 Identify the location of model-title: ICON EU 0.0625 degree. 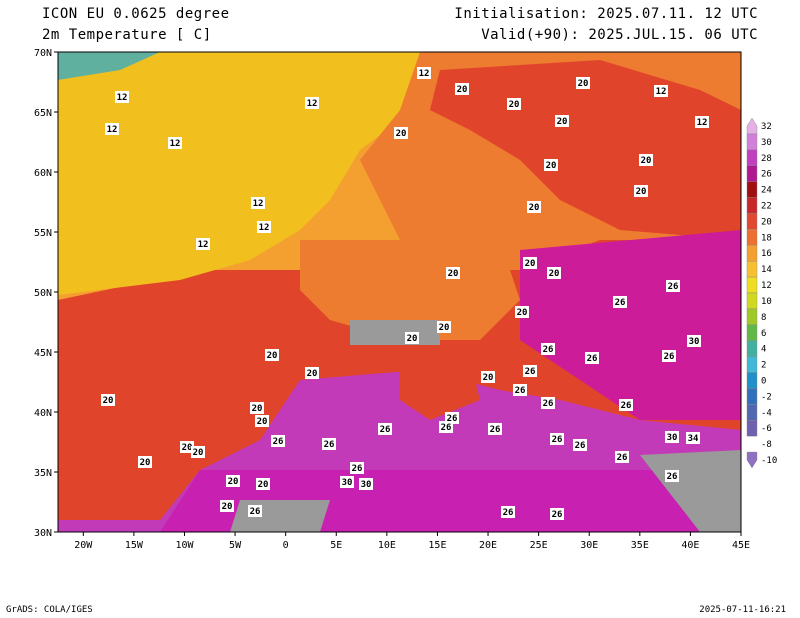
(136, 14).